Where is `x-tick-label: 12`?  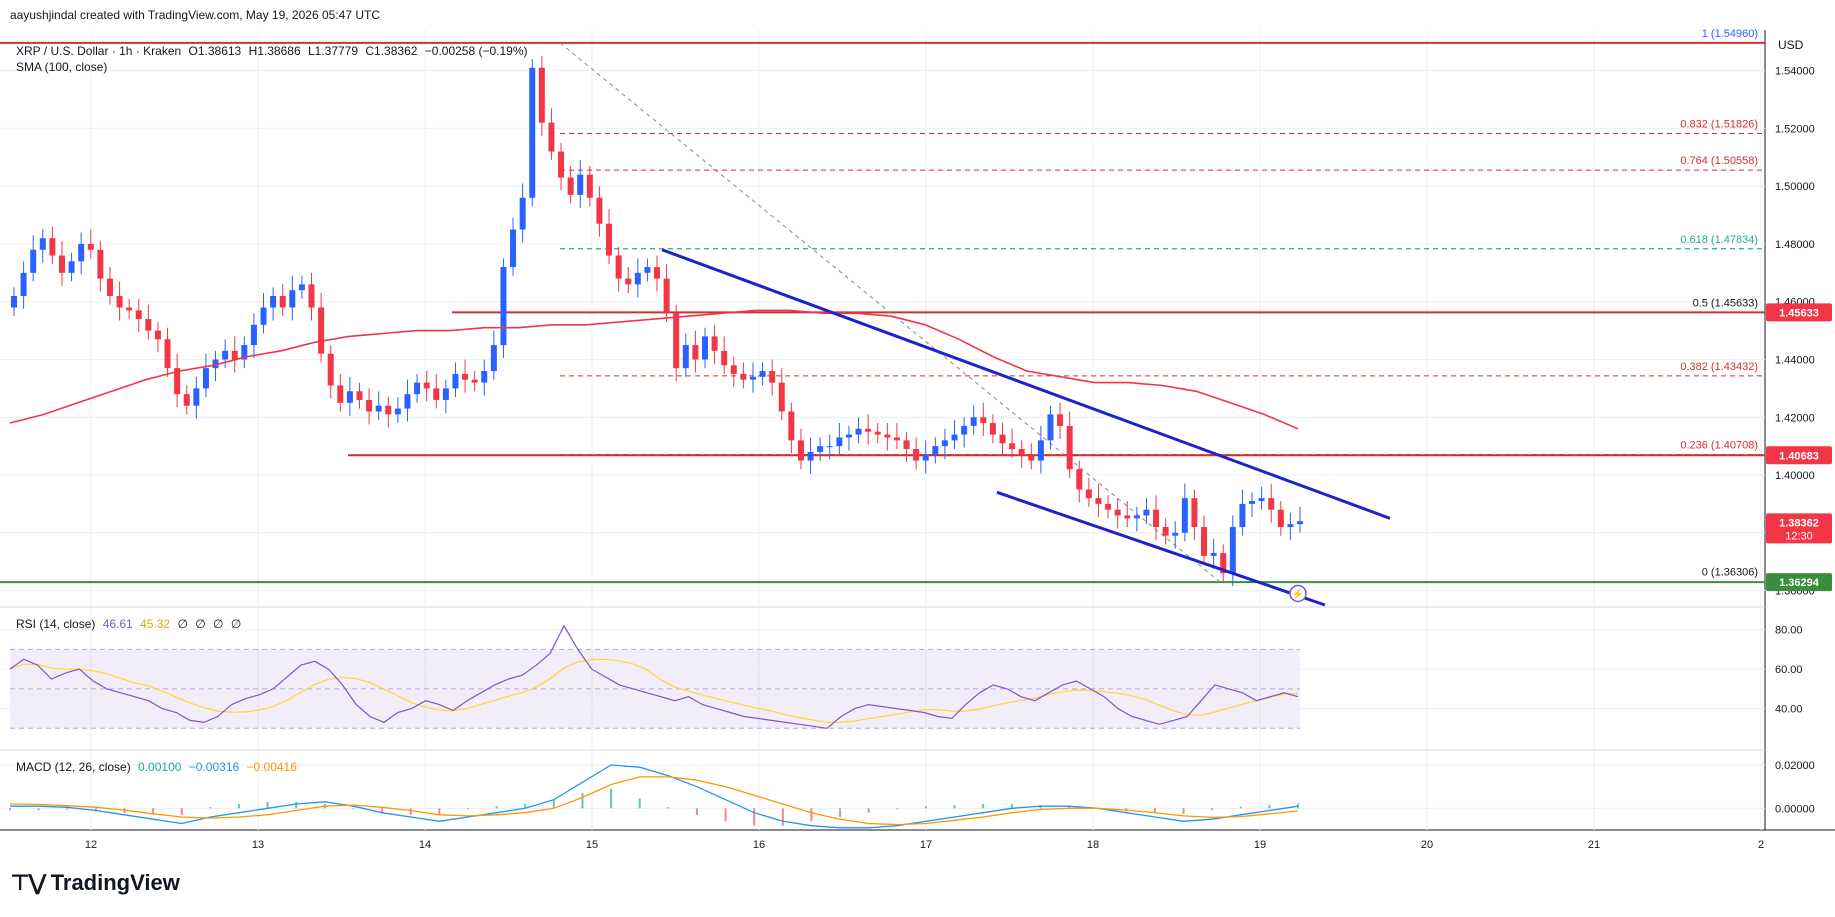
x-tick-label: 12 is located at coordinates (91, 845).